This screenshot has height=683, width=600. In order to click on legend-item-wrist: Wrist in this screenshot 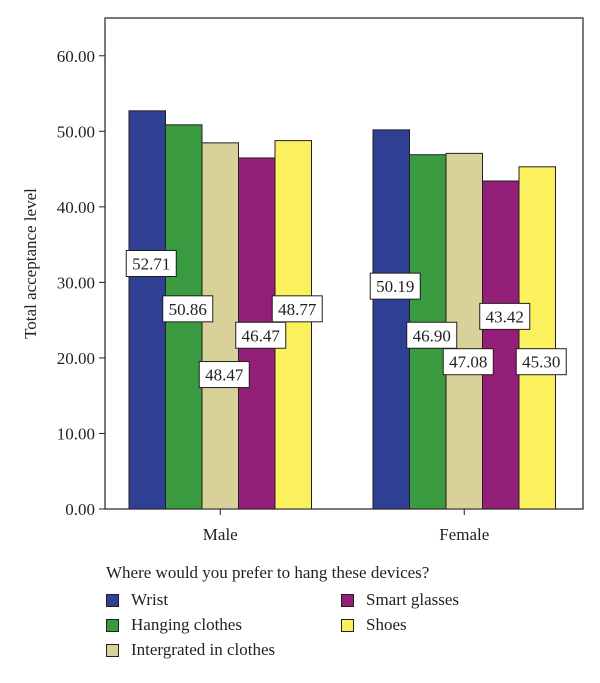, I will do `click(137, 600)`.